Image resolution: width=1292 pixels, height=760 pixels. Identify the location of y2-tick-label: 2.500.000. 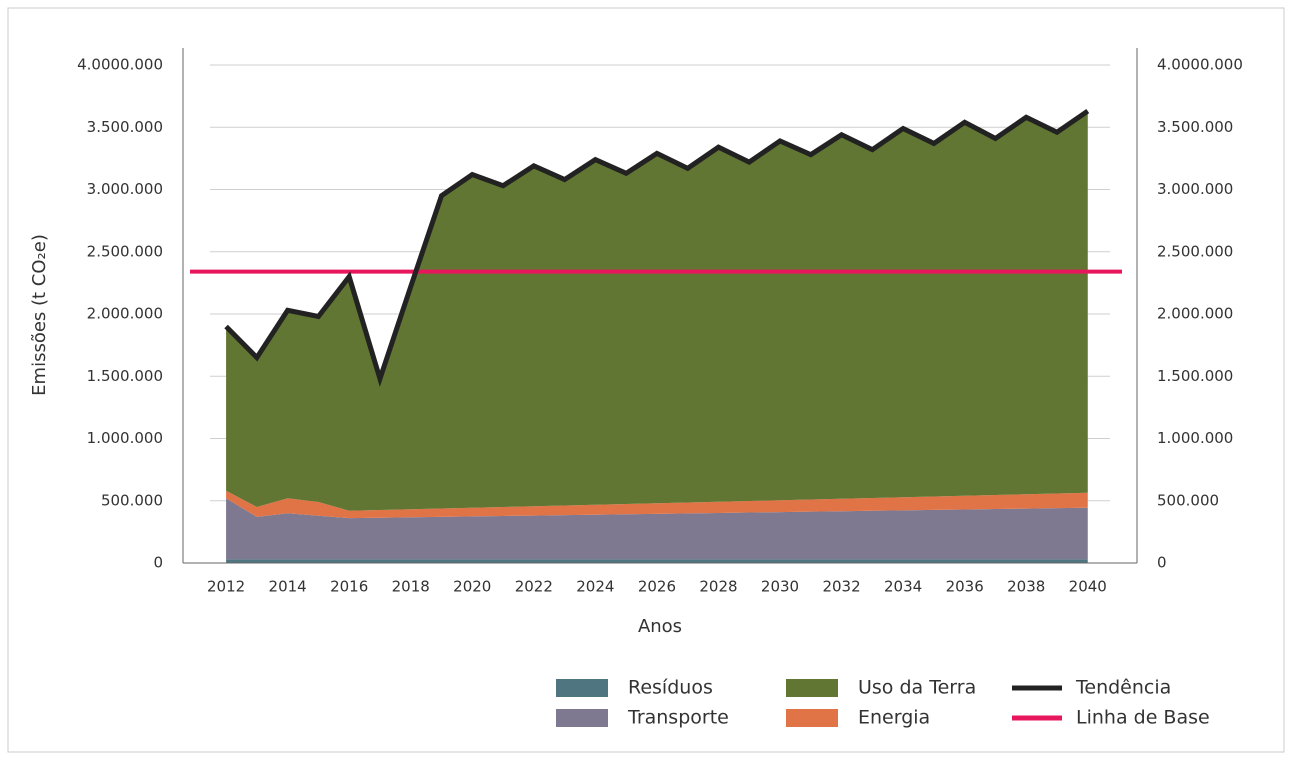
(1195, 251).